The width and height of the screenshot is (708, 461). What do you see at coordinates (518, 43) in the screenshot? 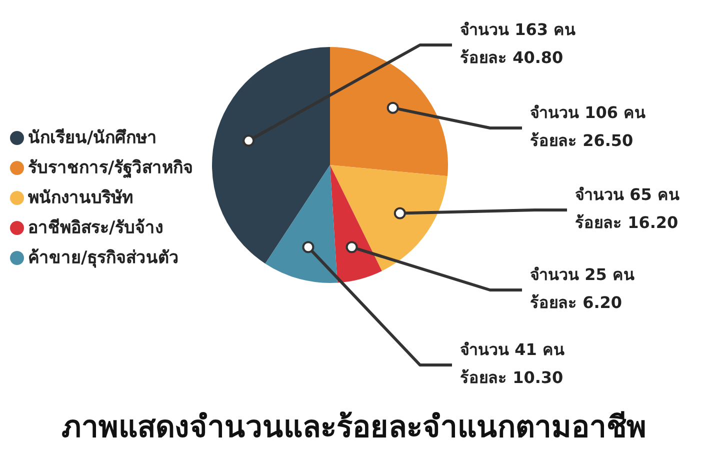
I see `data-label: จำนวน 163 คน ร้อยละ 40.80` at bounding box center [518, 43].